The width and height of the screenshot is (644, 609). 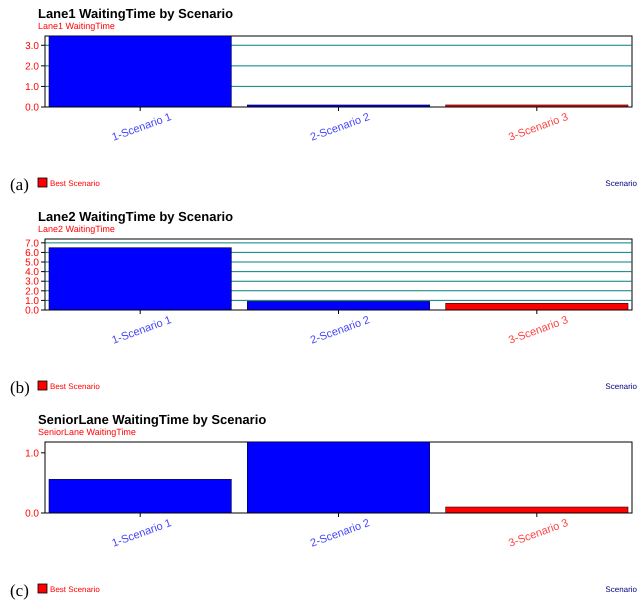 I want to click on y-axis-title: Lane1 WaitingTime, so click(x=76, y=26).